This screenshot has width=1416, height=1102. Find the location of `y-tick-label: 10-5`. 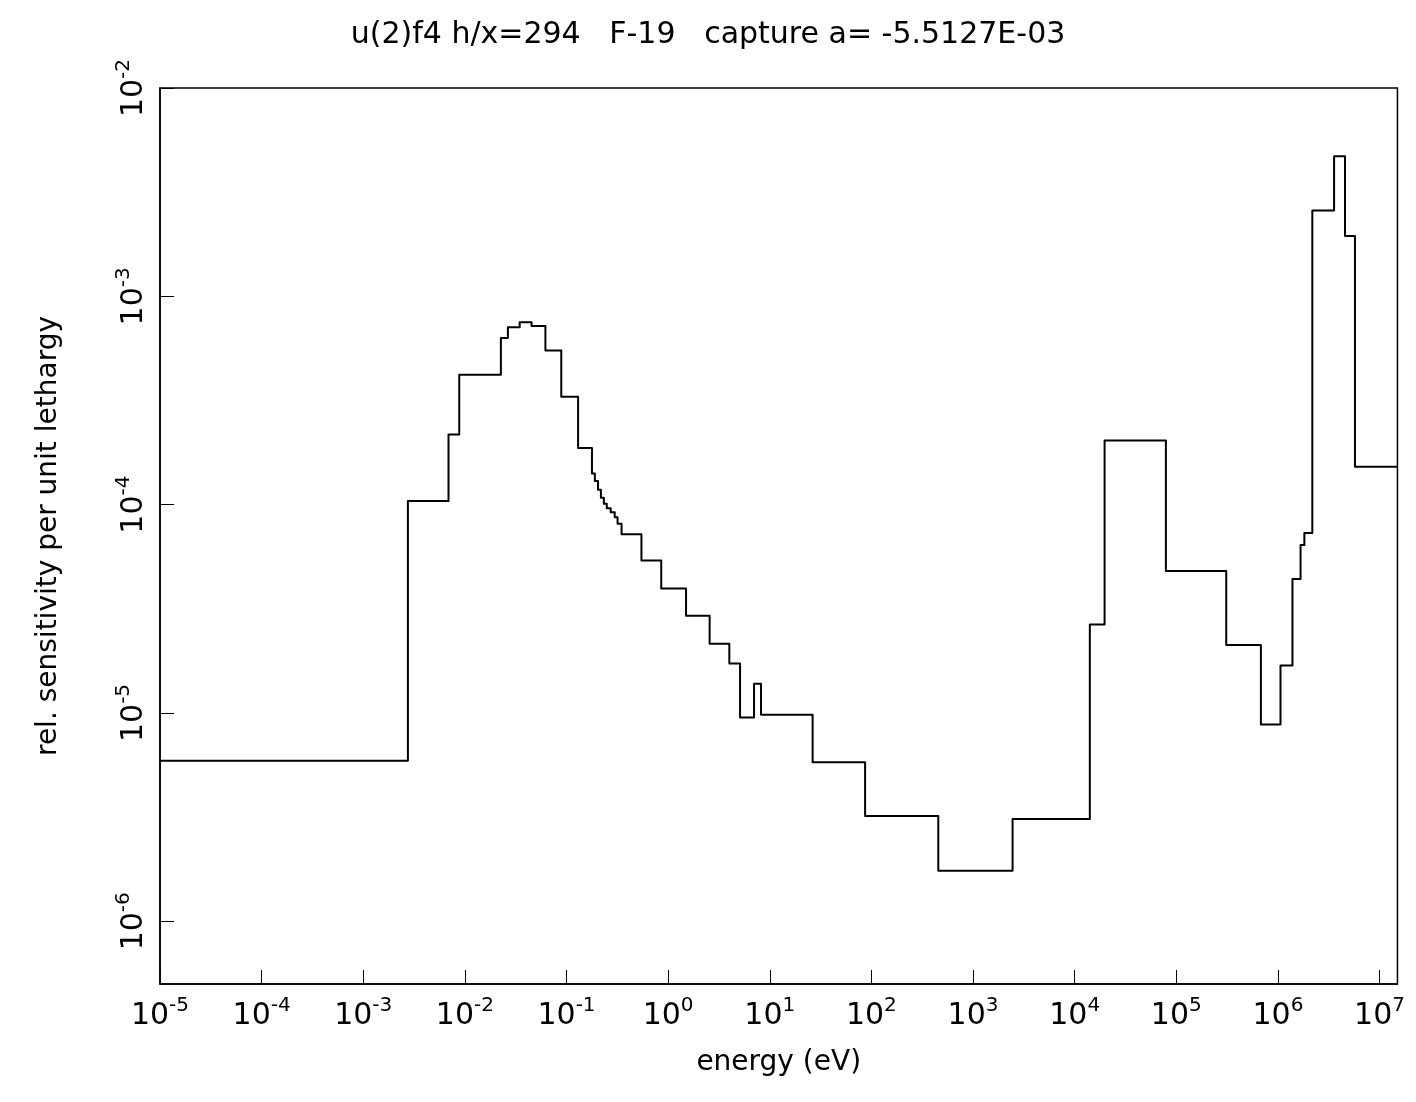

y-tick-label: 10-5 is located at coordinates (129, 713).